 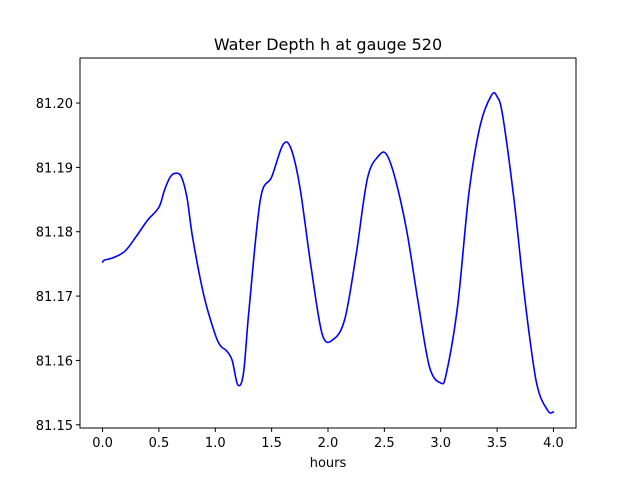 I want to click on y-tick-label: 81.16, so click(x=54, y=361).